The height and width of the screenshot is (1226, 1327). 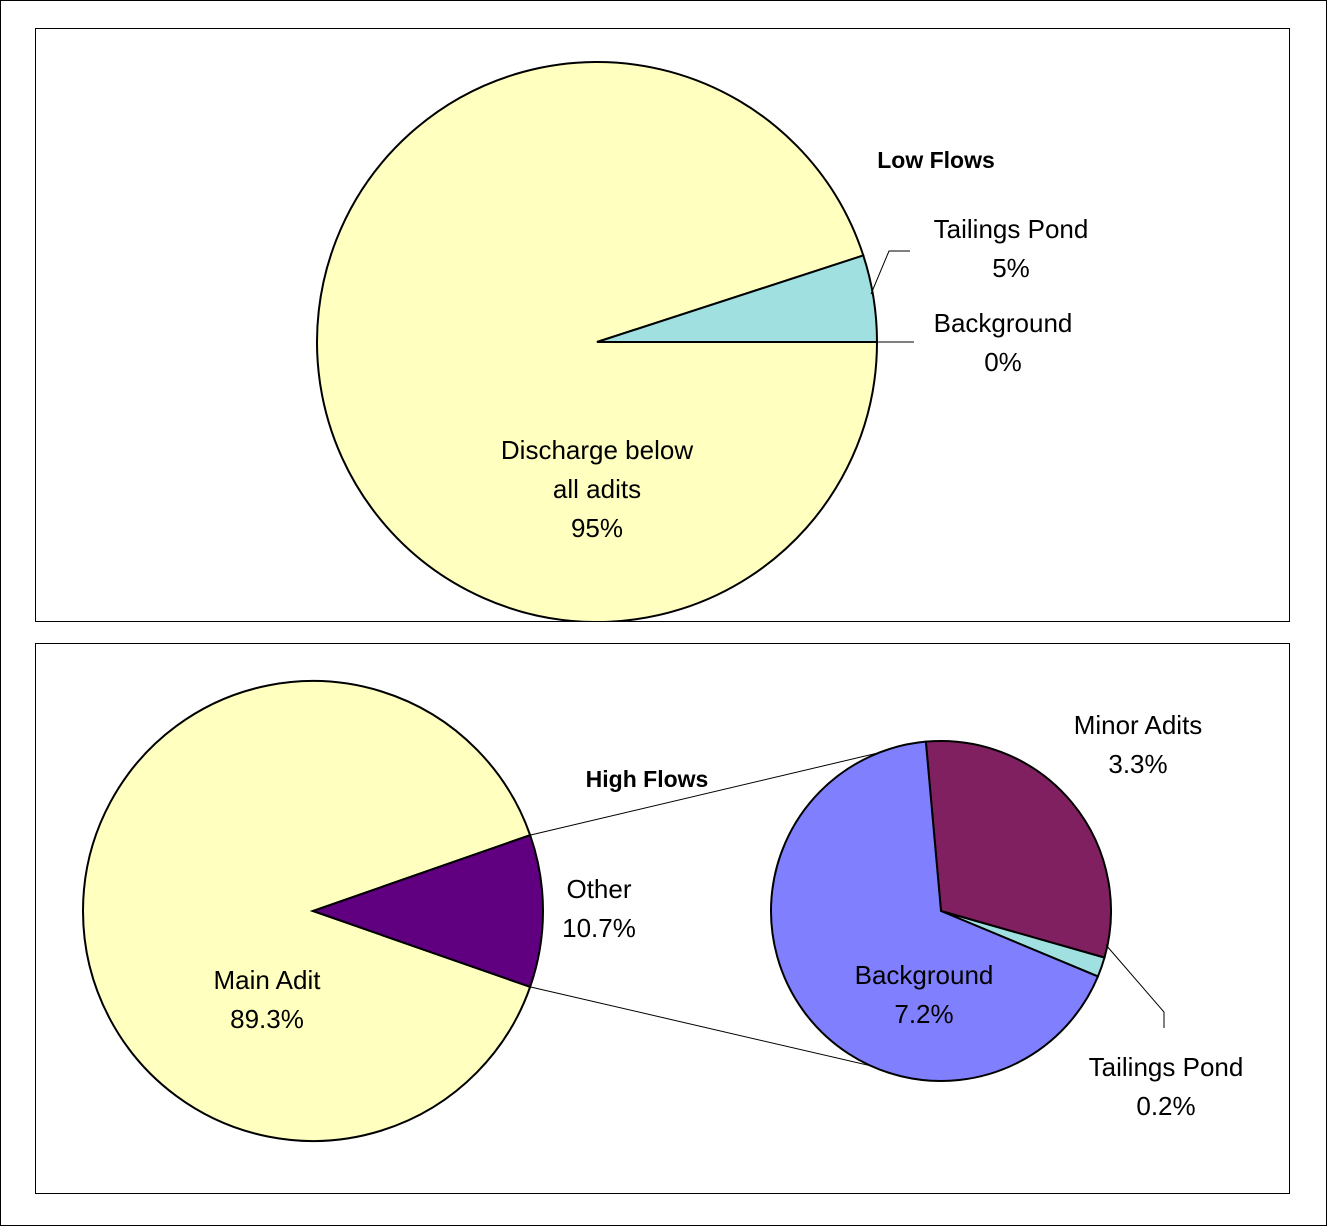 What do you see at coordinates (936, 160) in the screenshot?
I see `low-flows-title: Low Flows` at bounding box center [936, 160].